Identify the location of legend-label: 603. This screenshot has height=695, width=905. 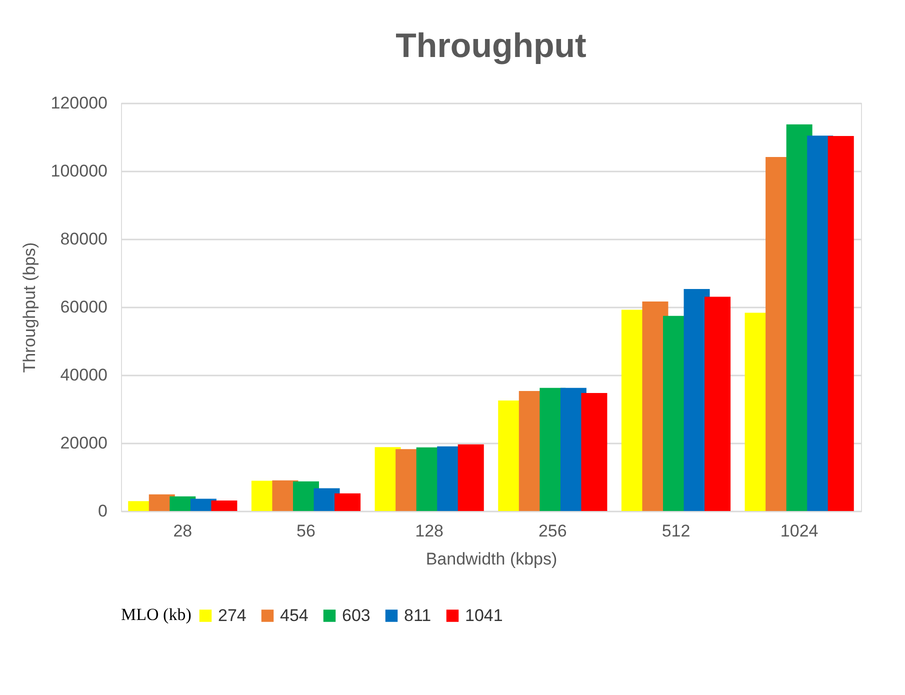
(356, 615).